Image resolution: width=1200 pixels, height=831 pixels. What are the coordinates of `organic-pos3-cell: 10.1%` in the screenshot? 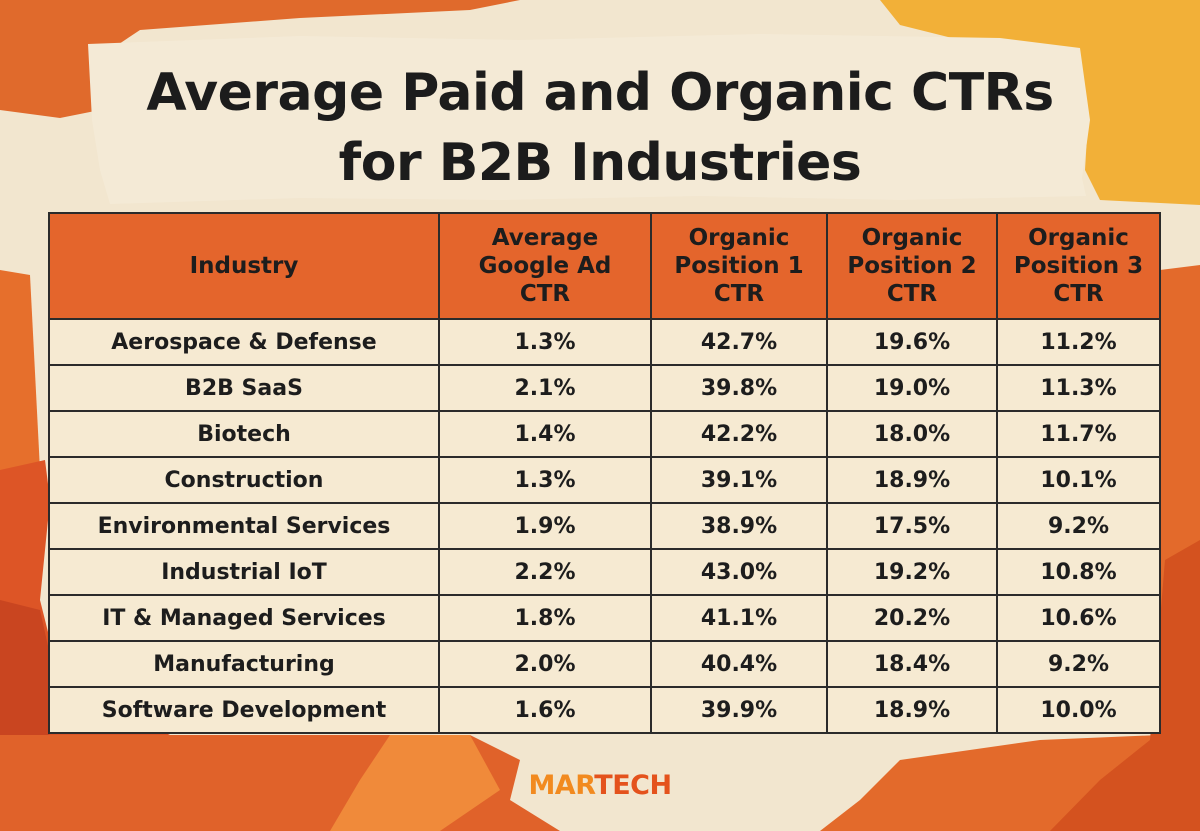 It's located at (1078, 480).